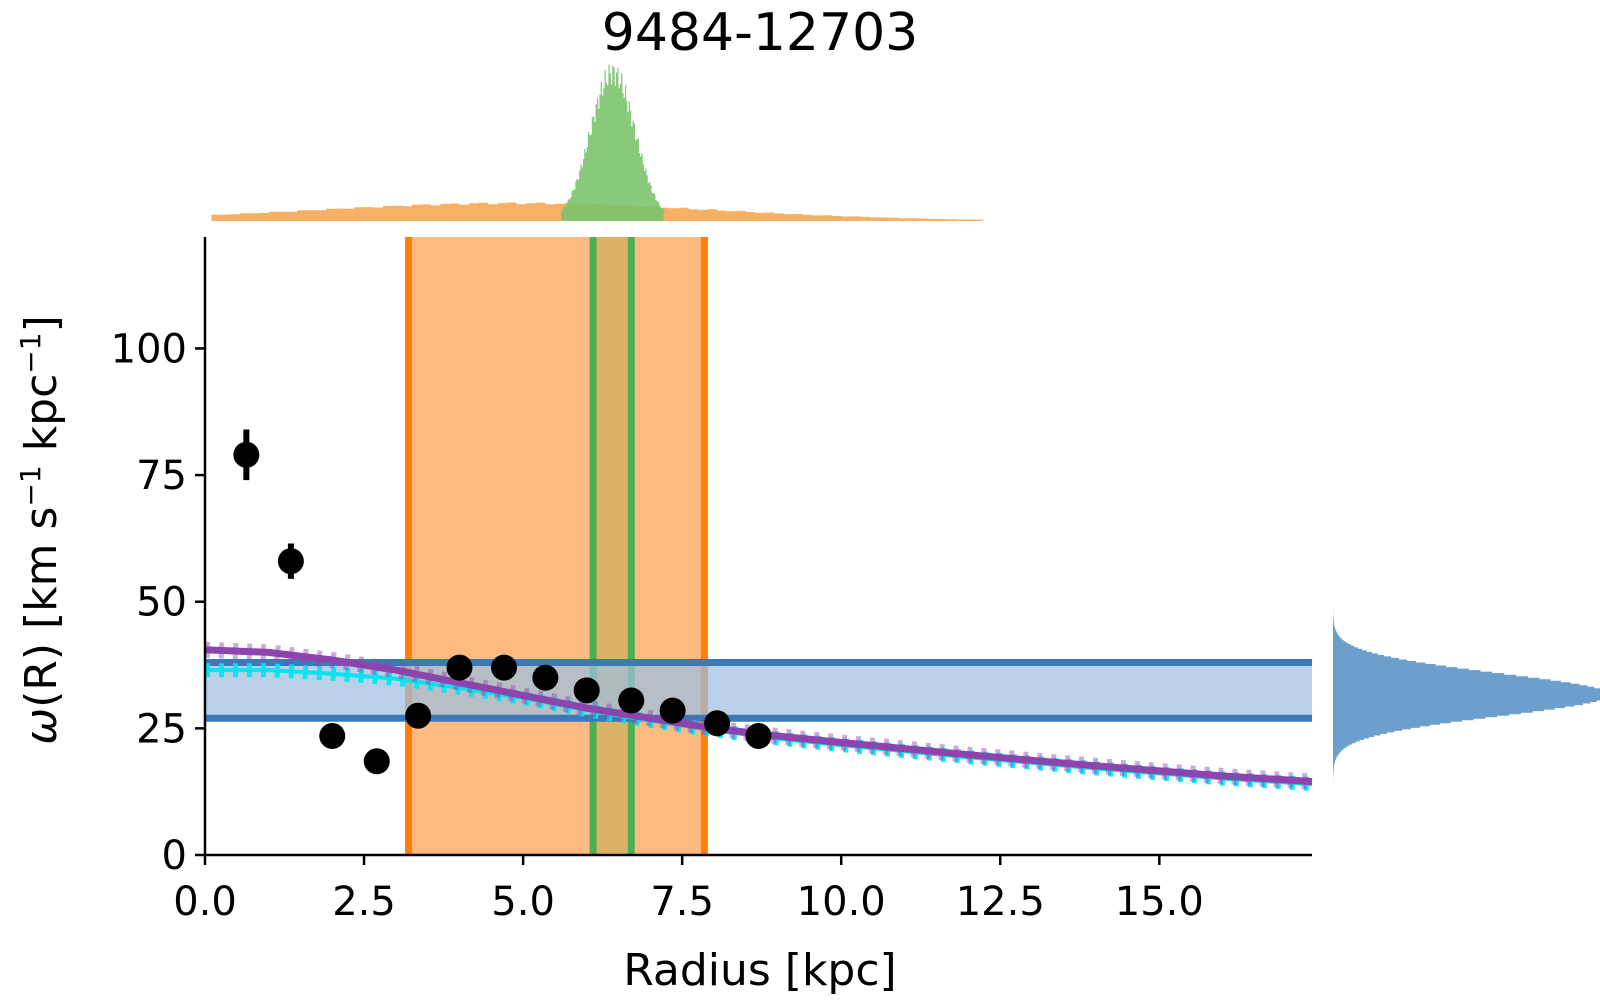  What do you see at coordinates (41, 726) in the screenshot?
I see `y-label-symbol: ω` at bounding box center [41, 726].